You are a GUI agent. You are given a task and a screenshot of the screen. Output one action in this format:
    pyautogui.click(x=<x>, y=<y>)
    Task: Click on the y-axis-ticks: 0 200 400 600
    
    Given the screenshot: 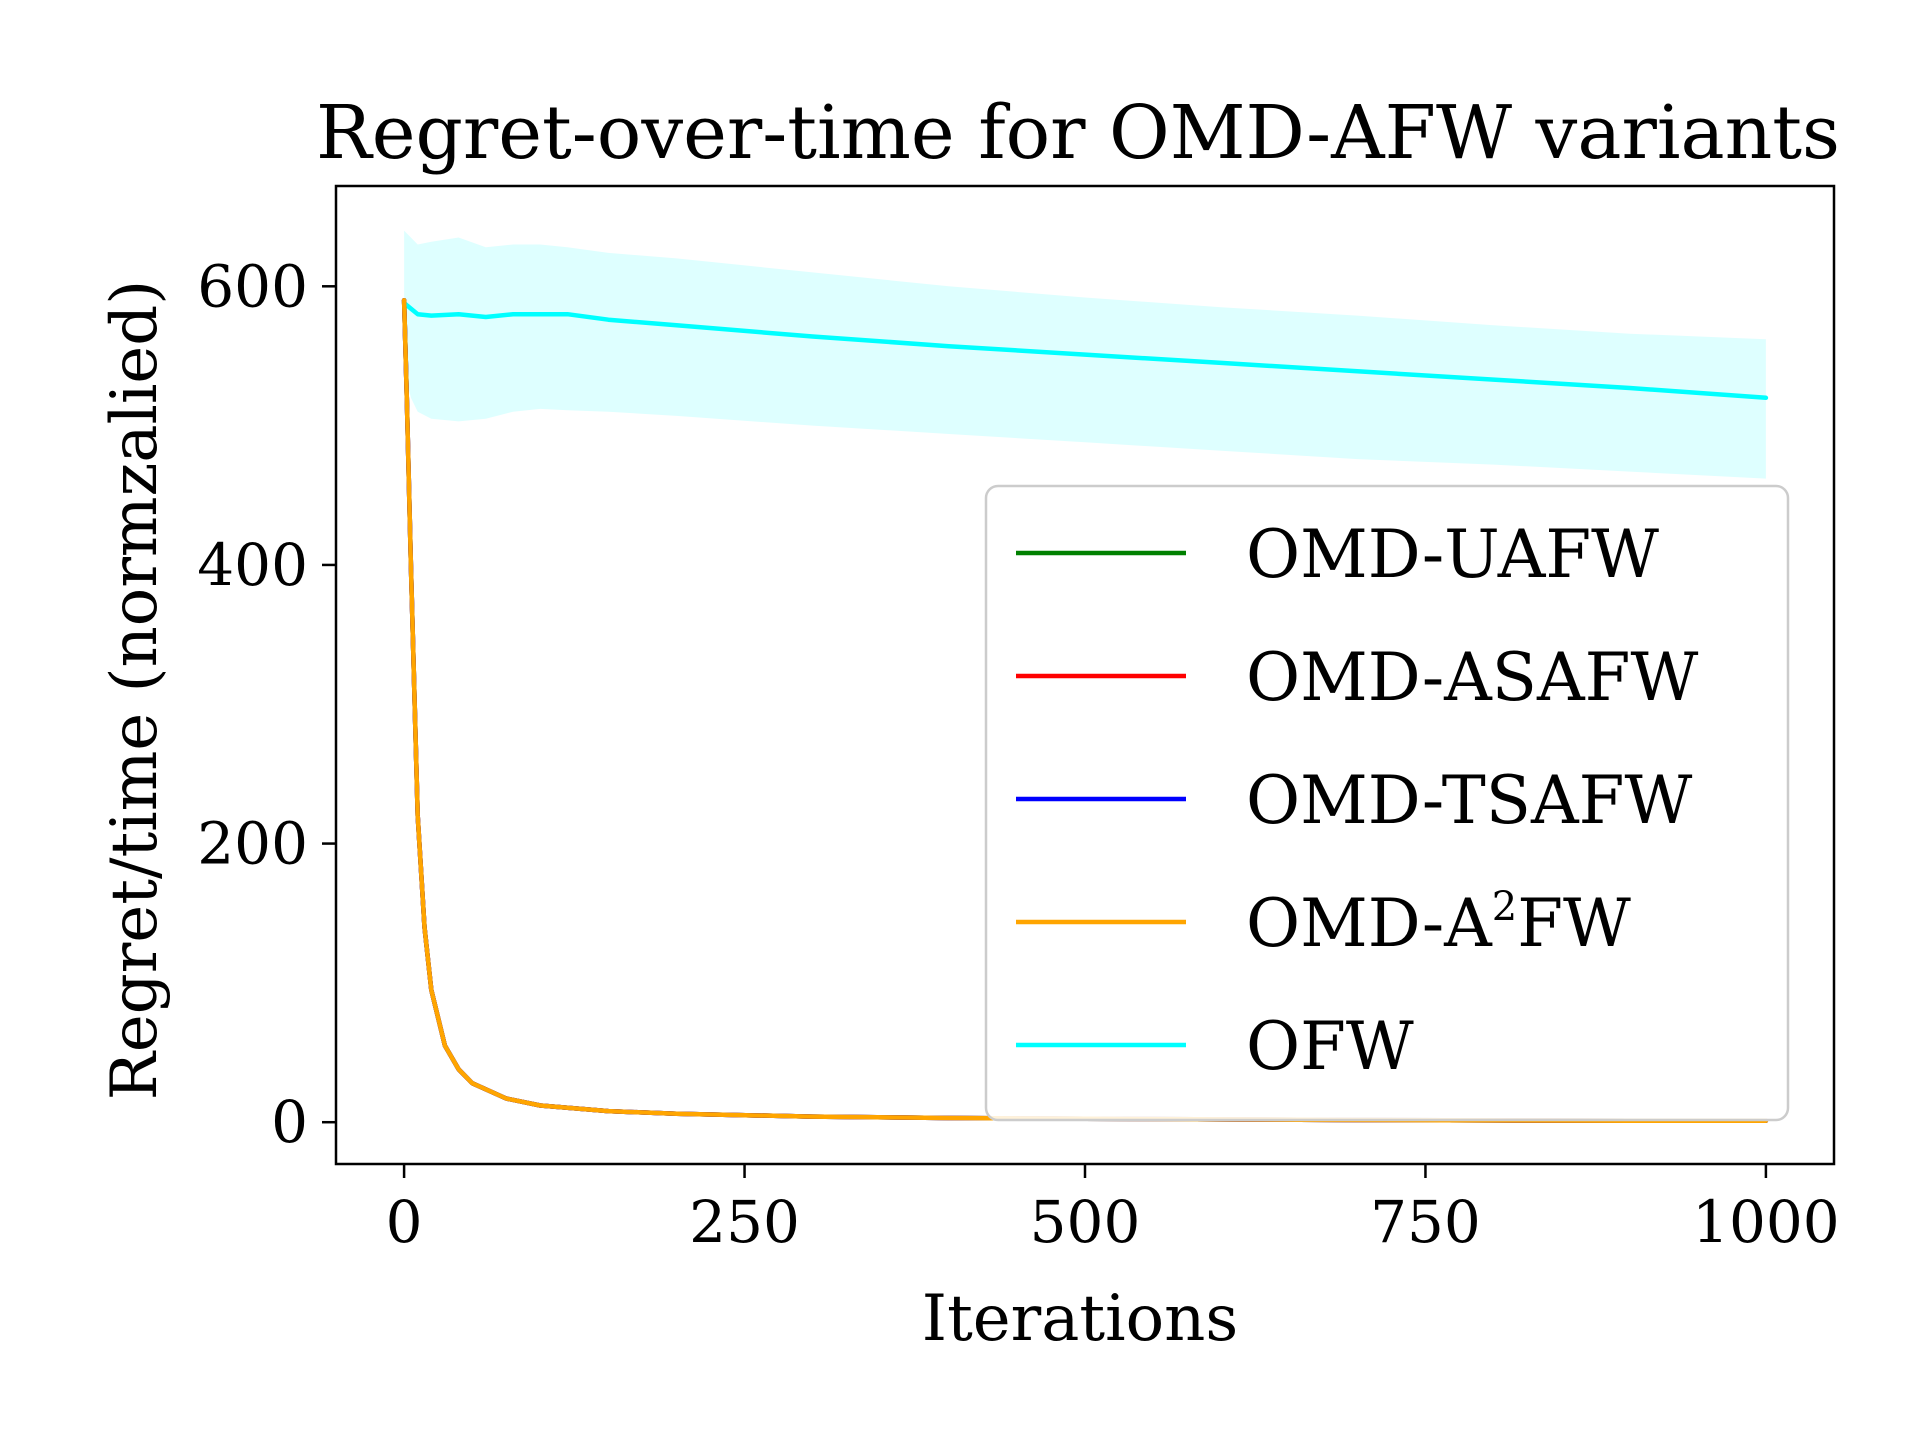 What is the action you would take?
    pyautogui.click(x=266, y=704)
    